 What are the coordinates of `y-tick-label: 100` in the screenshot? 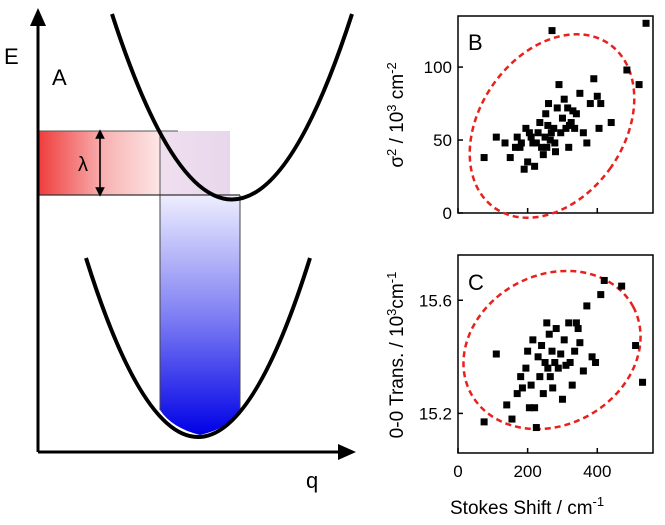 It's located at (438, 67).